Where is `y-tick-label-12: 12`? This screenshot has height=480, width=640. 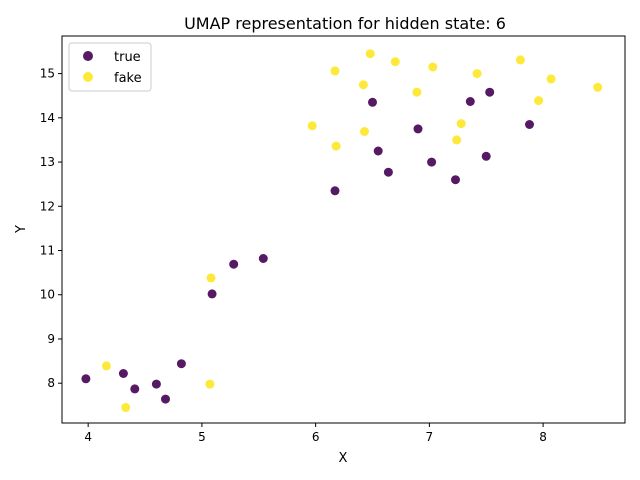
y-tick-label-12: 12 is located at coordinates (47, 206).